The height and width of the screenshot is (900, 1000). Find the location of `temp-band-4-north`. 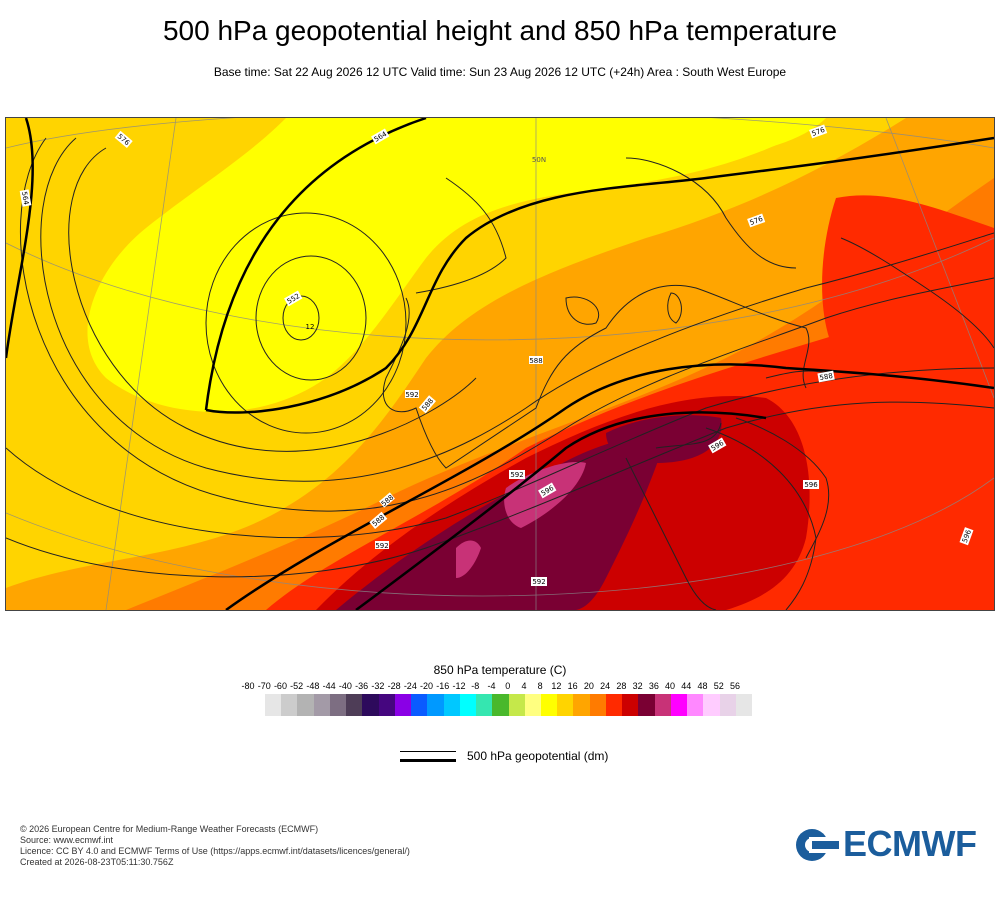

temp-band-4-north is located at coordinates (649, 148).